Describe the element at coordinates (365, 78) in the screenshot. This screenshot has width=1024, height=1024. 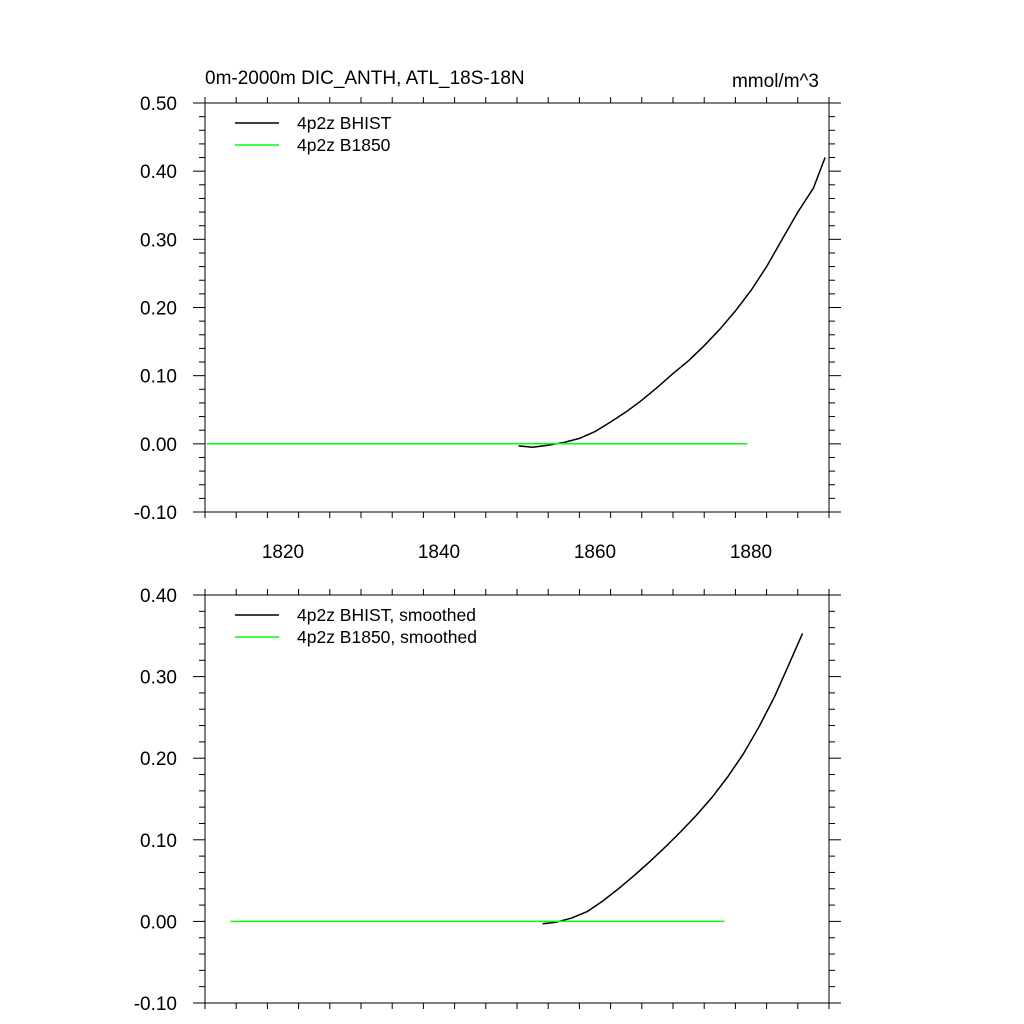
I see `chart-title: 0m-2000m DIC_ANTH, ATL_18S-18N` at that location.